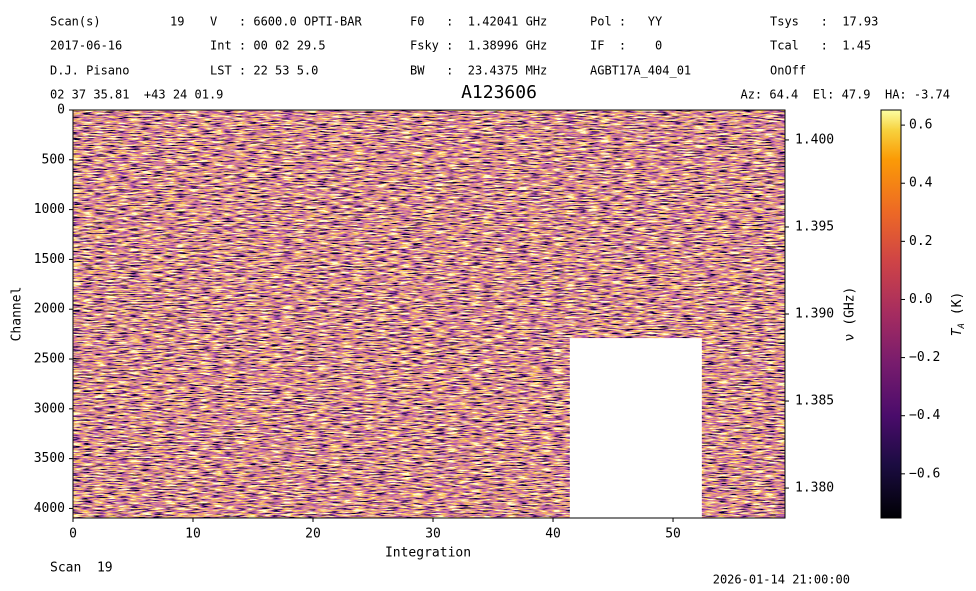 This screenshot has width=976, height=591. What do you see at coordinates (820, 46) in the screenshot?
I see `header-field: Tcal : 1.45` at bounding box center [820, 46].